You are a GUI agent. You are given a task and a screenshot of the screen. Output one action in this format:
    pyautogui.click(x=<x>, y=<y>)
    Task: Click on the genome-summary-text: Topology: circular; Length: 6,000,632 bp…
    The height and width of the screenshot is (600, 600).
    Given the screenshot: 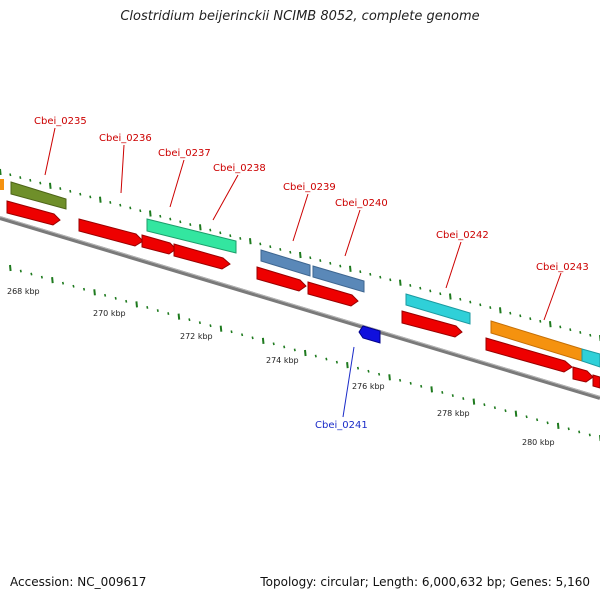 What is the action you would take?
    pyautogui.click(x=425, y=582)
    